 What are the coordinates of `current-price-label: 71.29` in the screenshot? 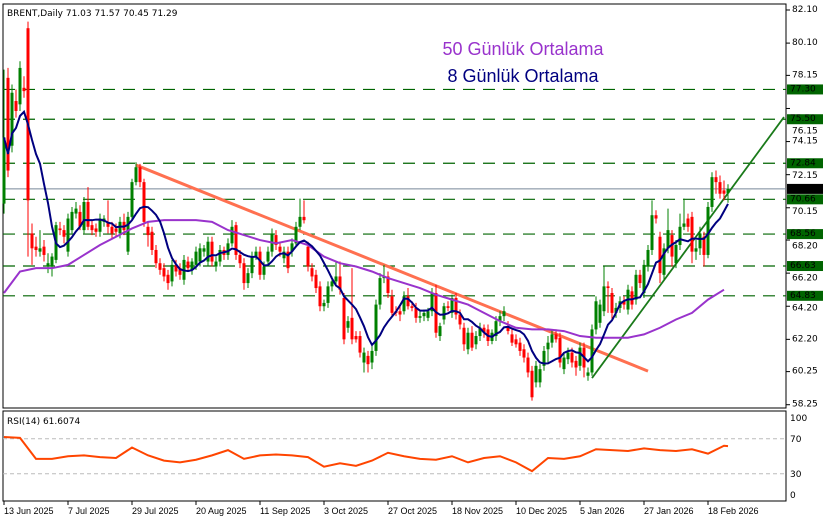 It's located at (803, 189).